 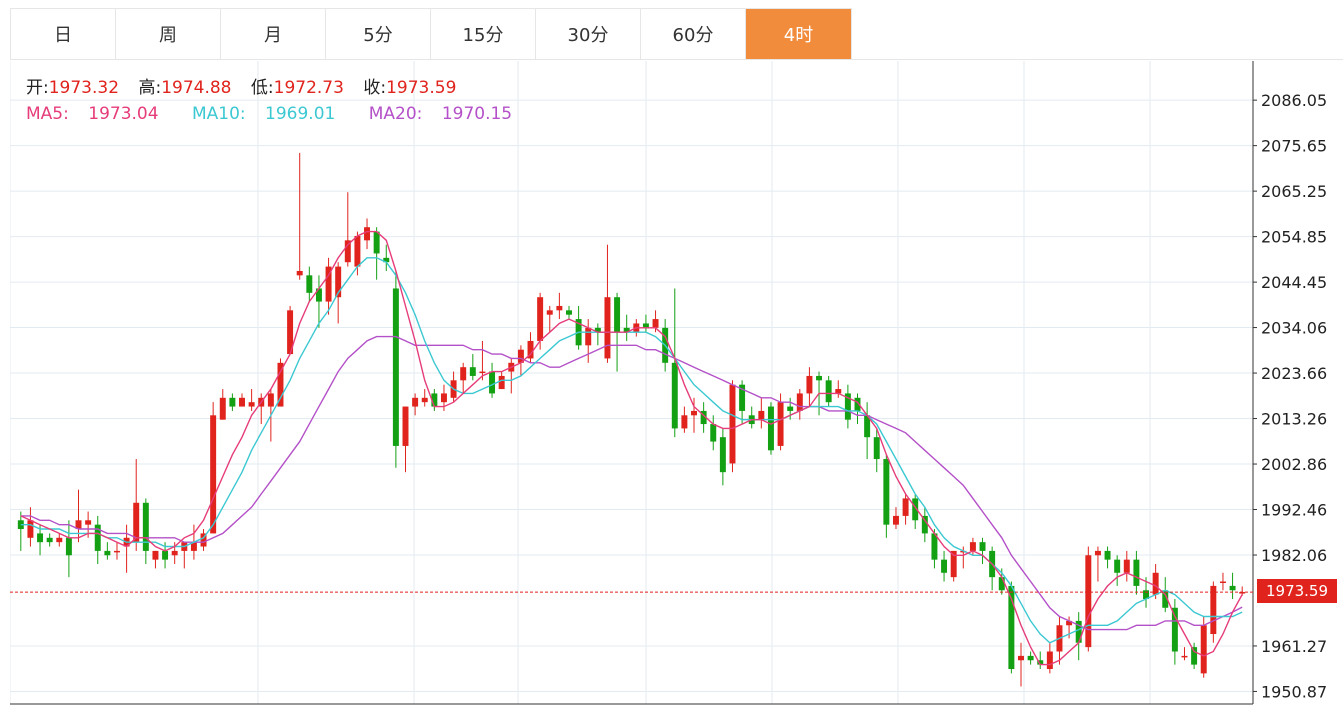 I want to click on high-value: 1974.88, so click(x=196, y=88).